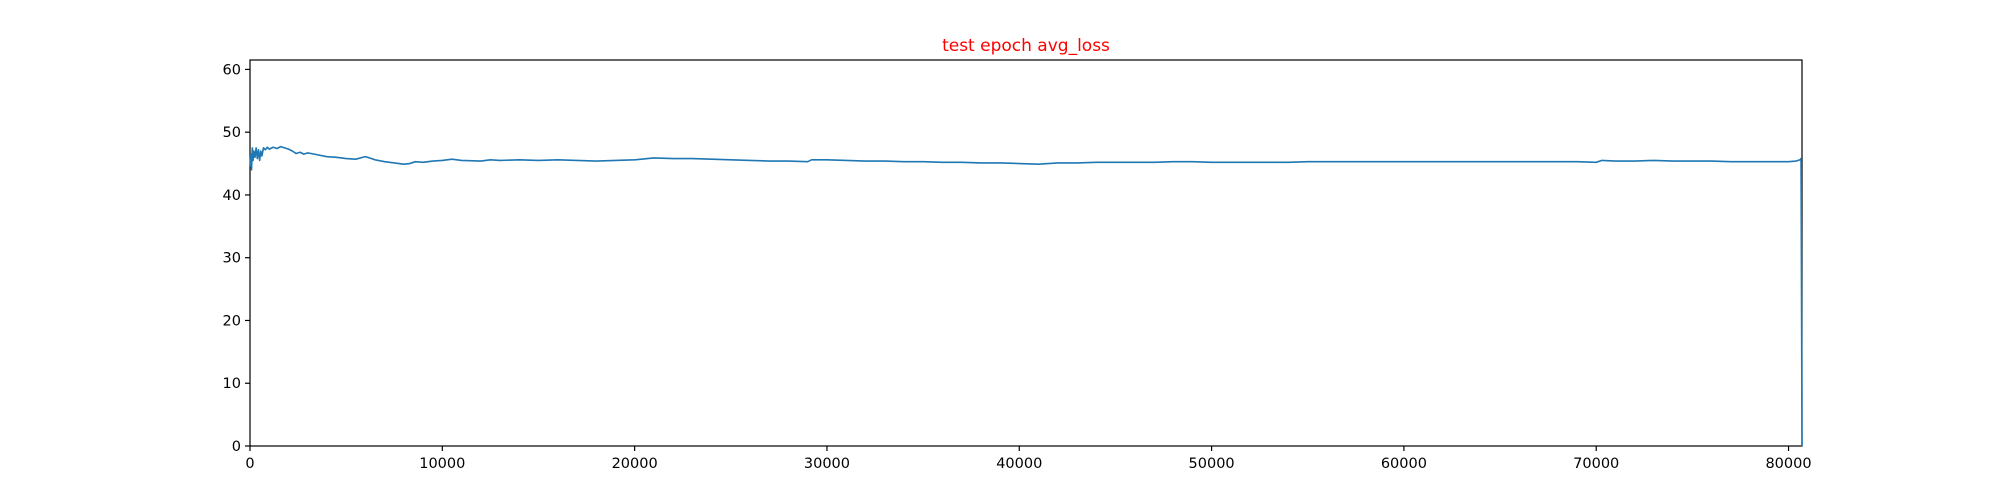 This screenshot has width=2000, height=500. I want to click on x-tick-label: 80000, so click(1788, 464).